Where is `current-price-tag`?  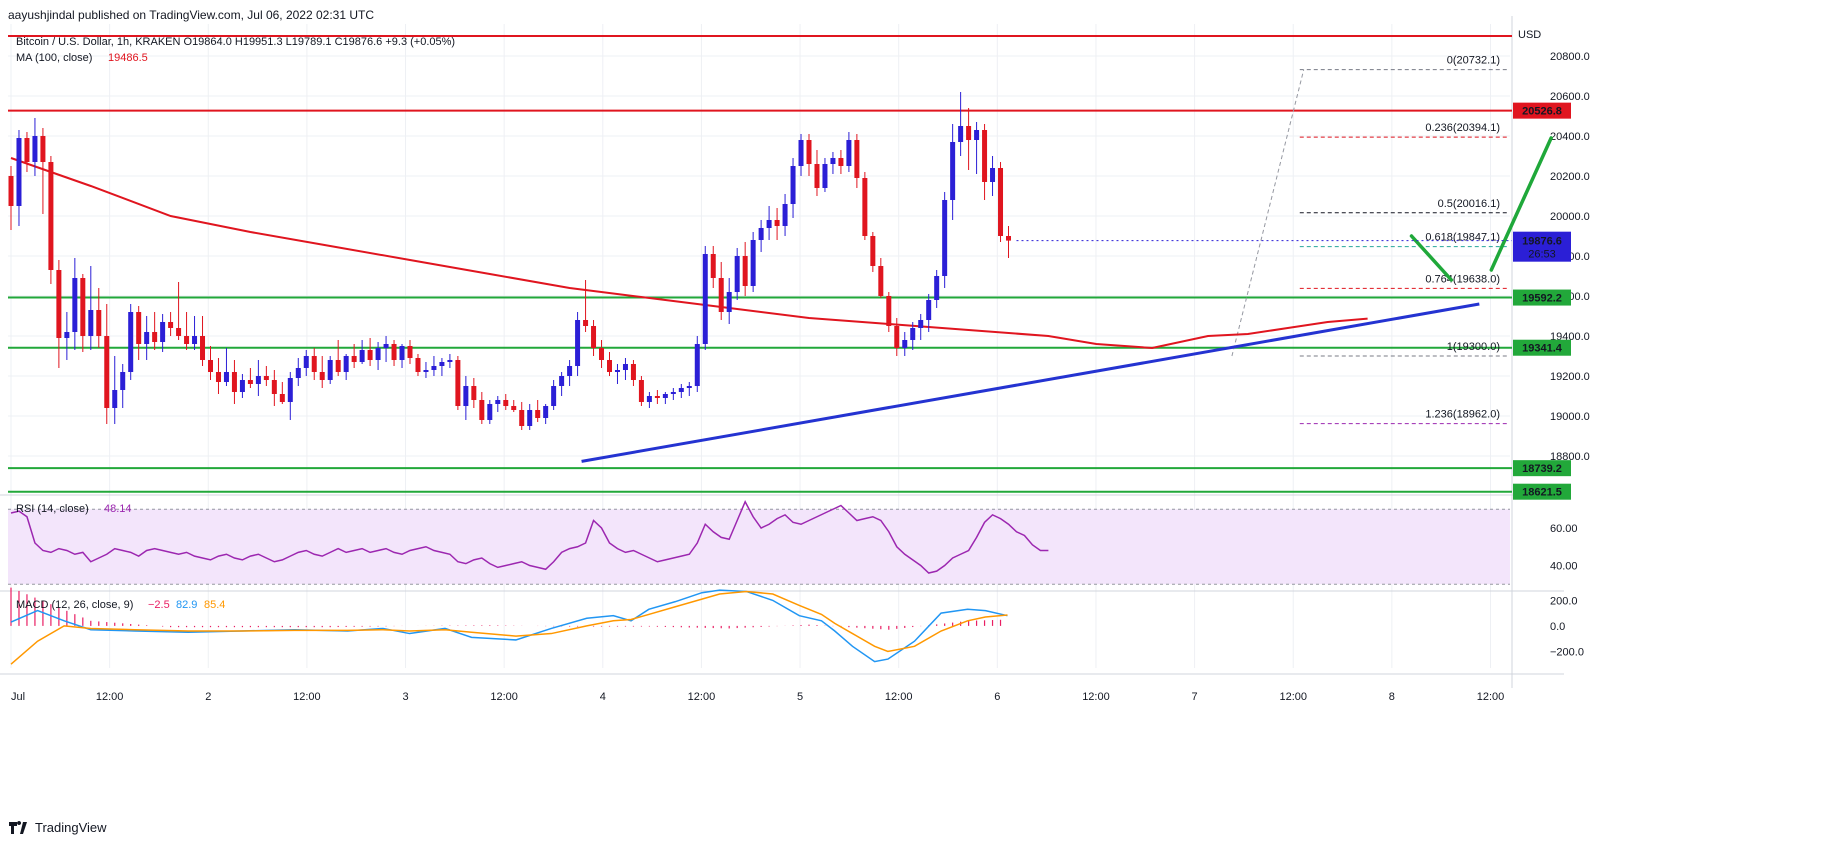 current-price-tag is located at coordinates (1542, 246).